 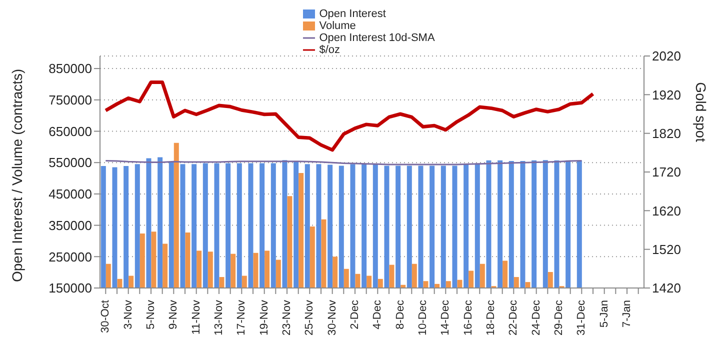 I want to click on x-tick-label: 2-Dec, so click(x=355, y=315).